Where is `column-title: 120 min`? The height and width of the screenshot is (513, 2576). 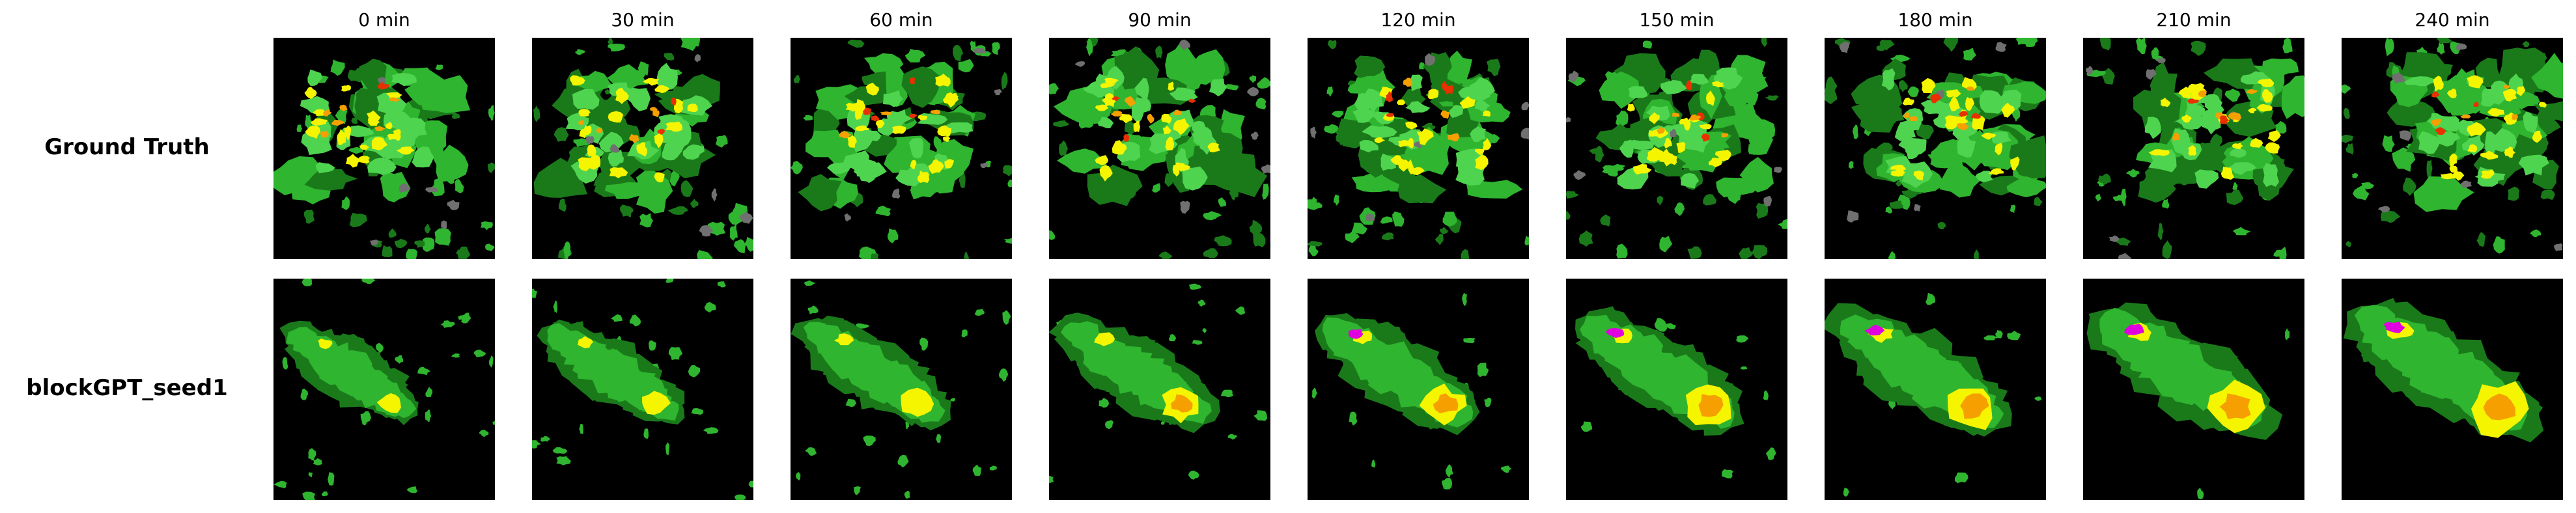 column-title: 120 min is located at coordinates (1418, 20).